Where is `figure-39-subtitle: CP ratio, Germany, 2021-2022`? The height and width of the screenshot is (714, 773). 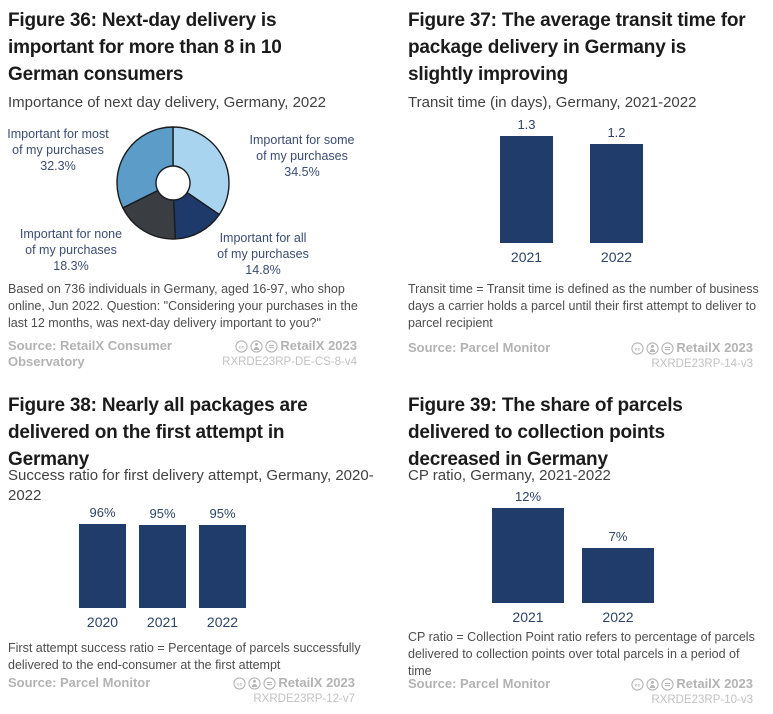 figure-39-subtitle: CP ratio, Germany, 2021-2022 is located at coordinates (509, 475).